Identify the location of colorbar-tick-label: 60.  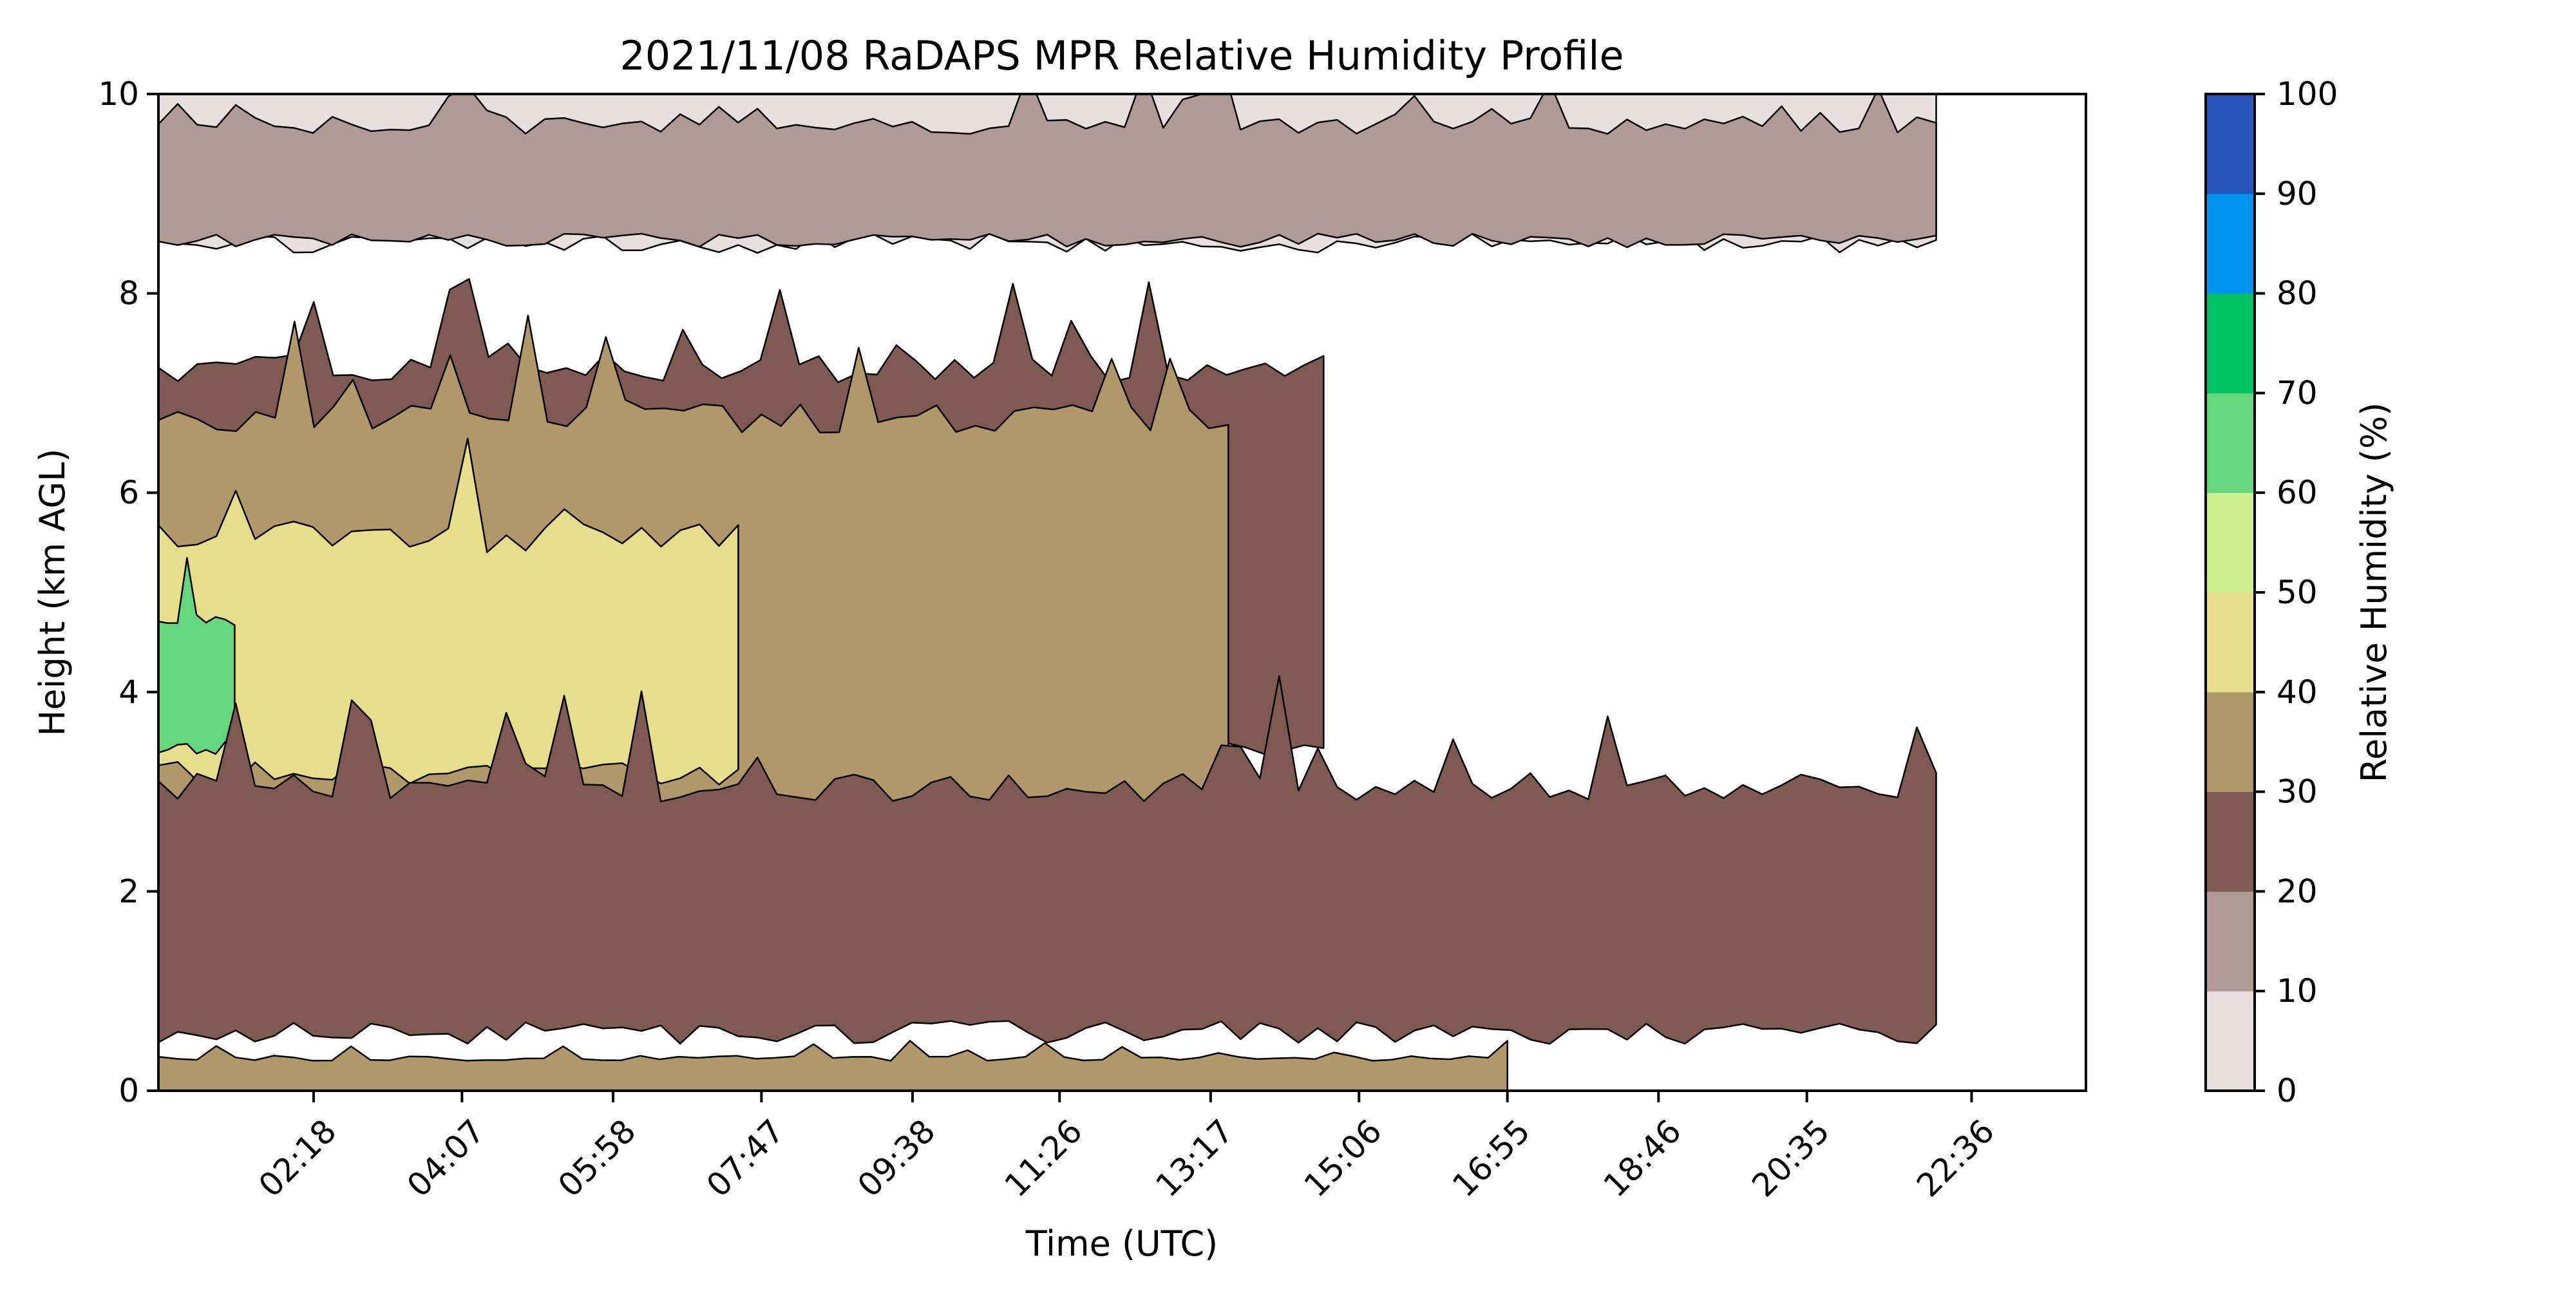
(2297, 492).